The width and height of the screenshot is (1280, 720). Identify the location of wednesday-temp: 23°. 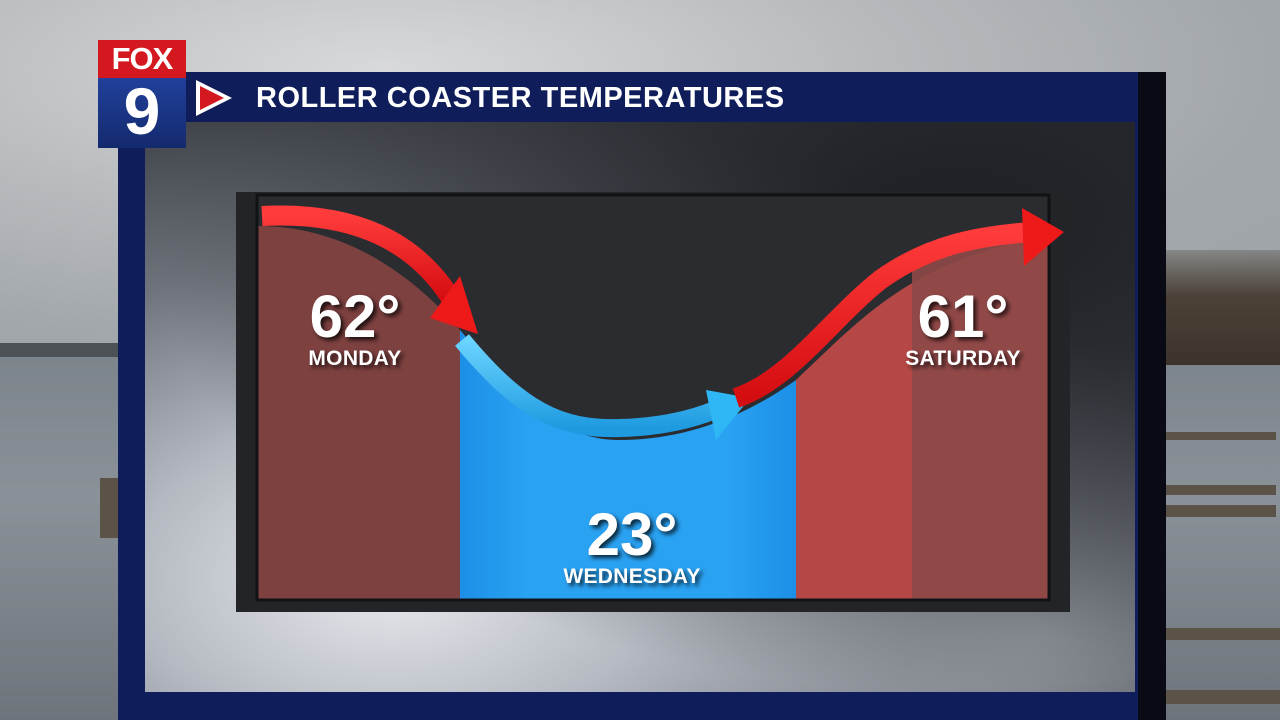
(632, 534).